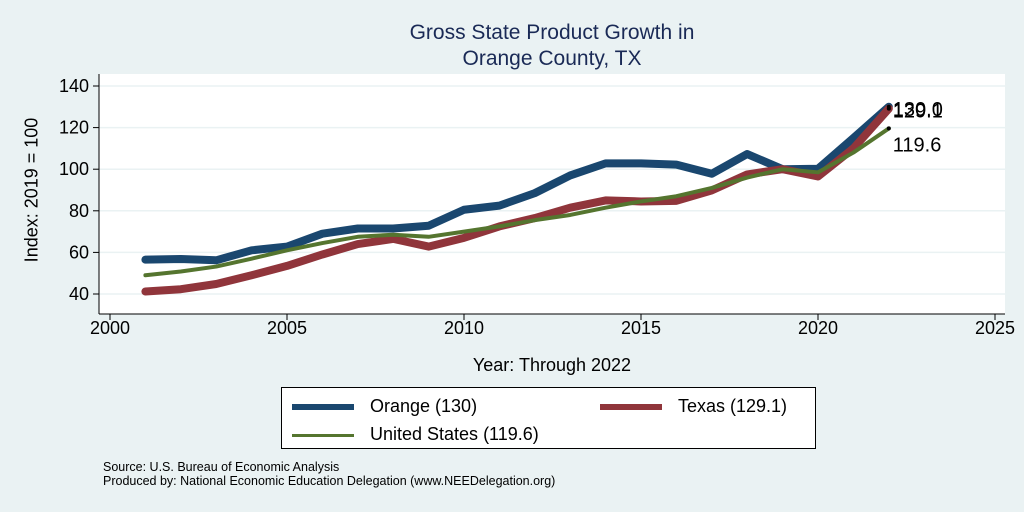 The image size is (1024, 512). Describe the element at coordinates (221, 467) in the screenshot. I see `source-note: Source: U.S. Bureau of Economic Analysis` at that location.